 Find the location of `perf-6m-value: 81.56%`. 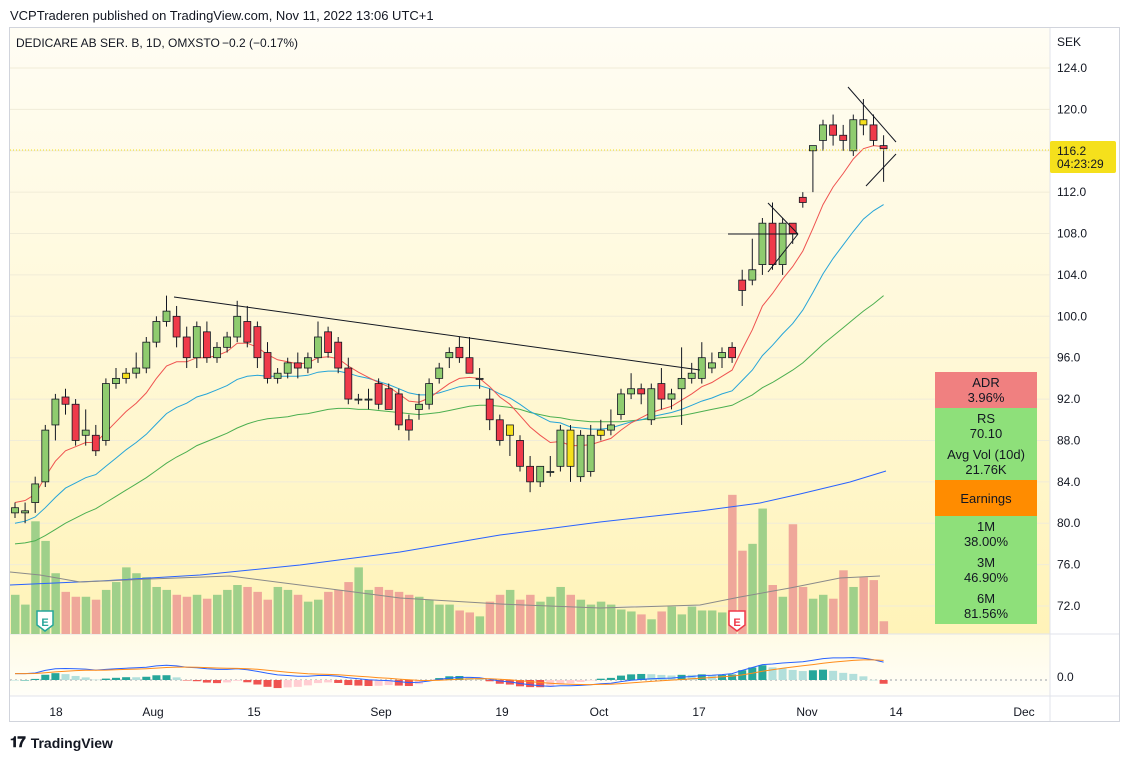

perf-6m-value: 81.56% is located at coordinates (986, 613).